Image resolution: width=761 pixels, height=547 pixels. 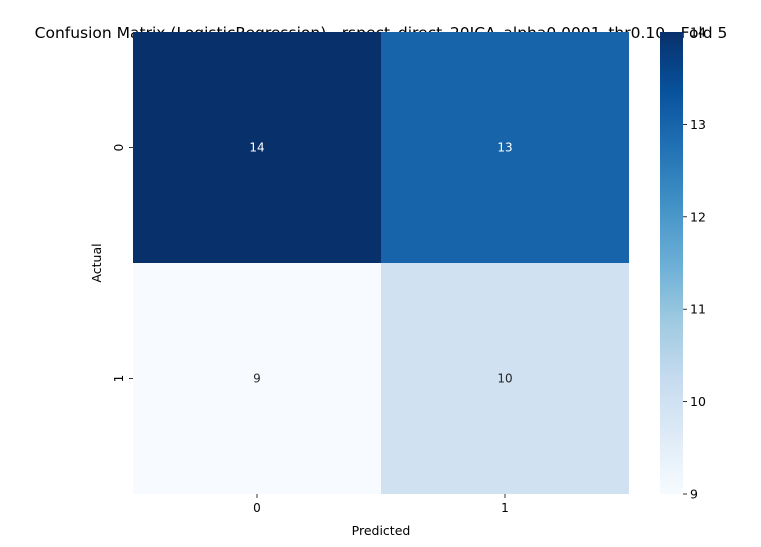 I want to click on colorbar-tick-label: 11, so click(x=698, y=309).